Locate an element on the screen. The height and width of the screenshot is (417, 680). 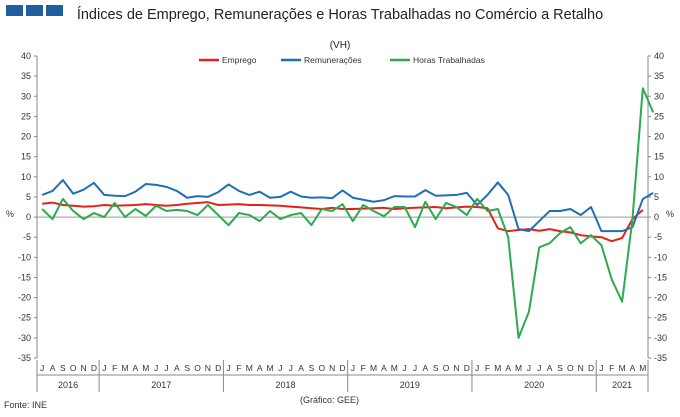
y-tick-label-right: 0 is located at coordinates (656, 217).